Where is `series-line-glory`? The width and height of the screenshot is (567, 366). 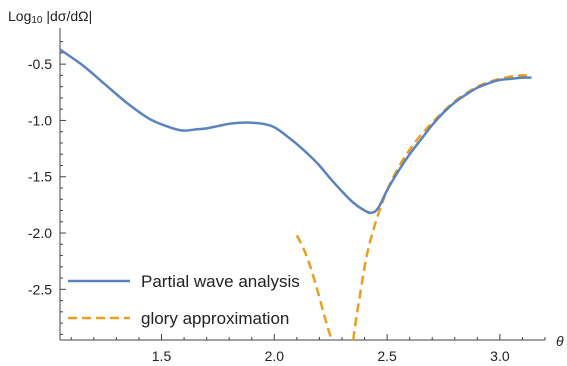 series-line-glory is located at coordinates (314, 287).